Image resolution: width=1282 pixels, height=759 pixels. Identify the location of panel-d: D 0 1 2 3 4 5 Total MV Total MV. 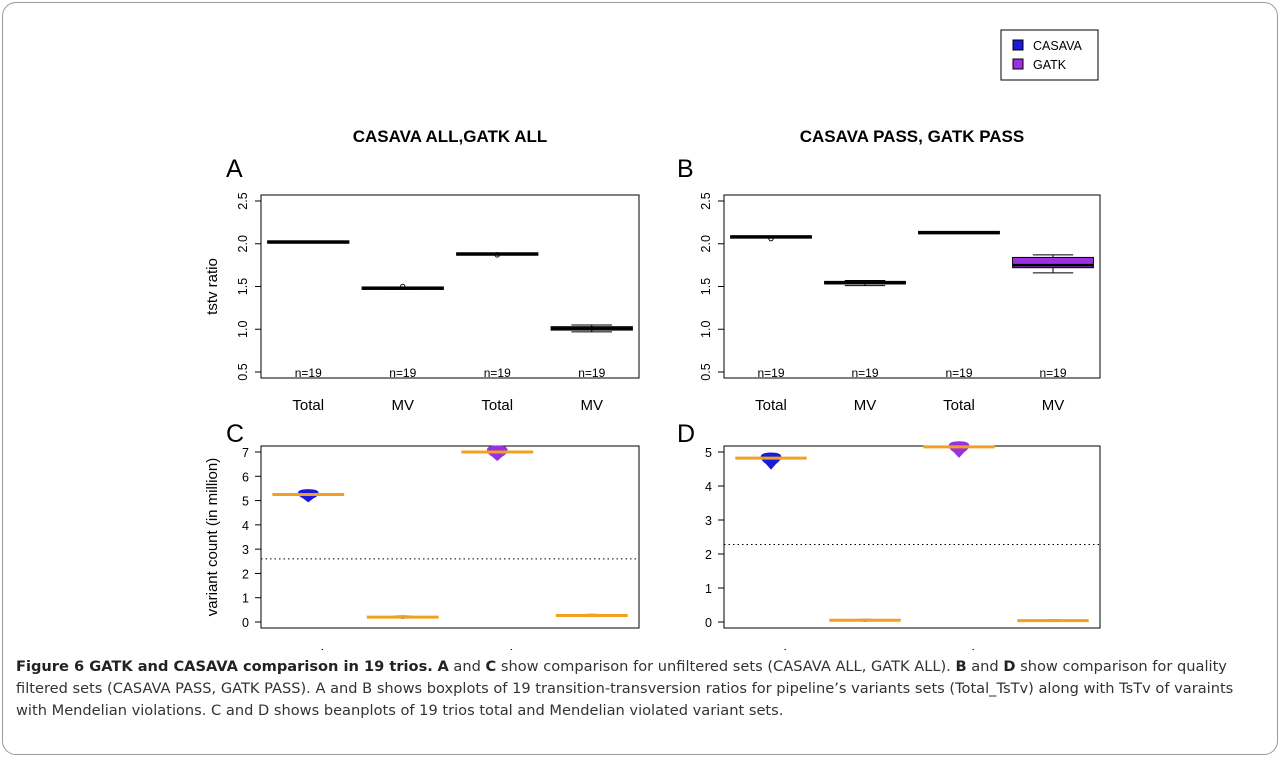
(889, 535).